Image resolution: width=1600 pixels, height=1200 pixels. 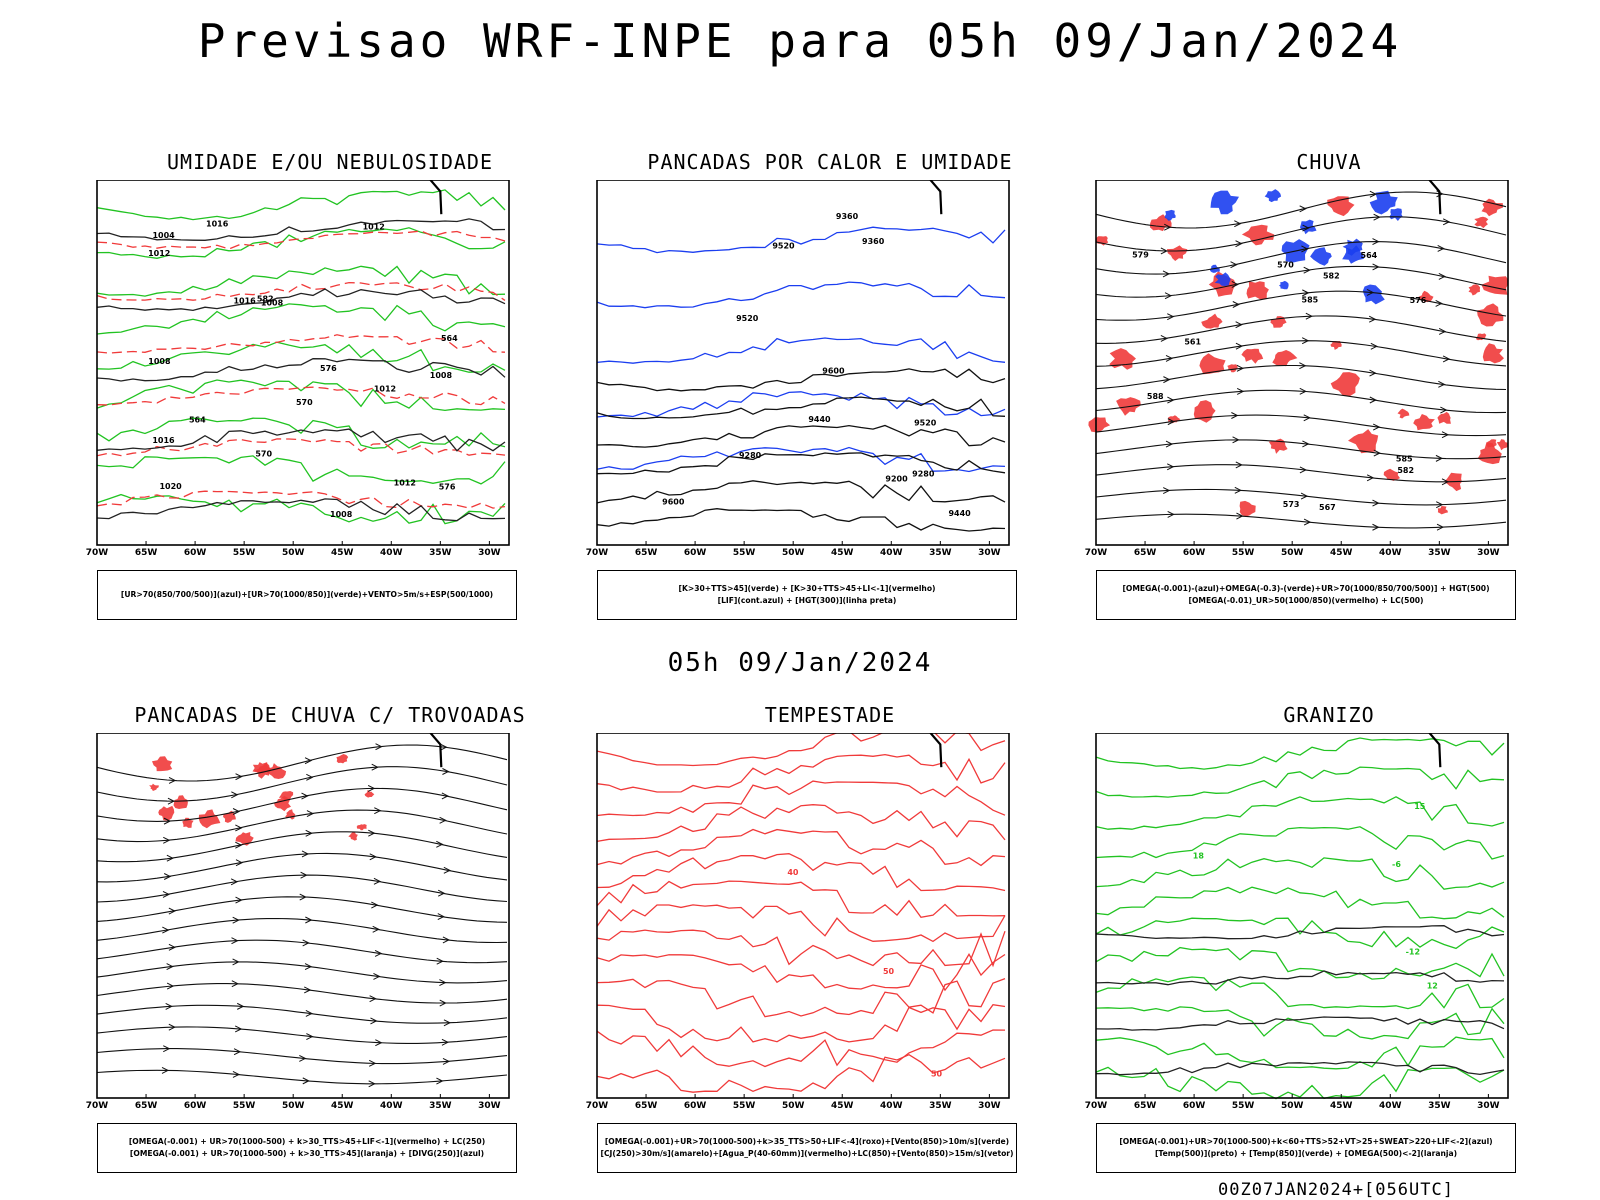 I want to click on contour-label: 1008, so click(x=272, y=302).